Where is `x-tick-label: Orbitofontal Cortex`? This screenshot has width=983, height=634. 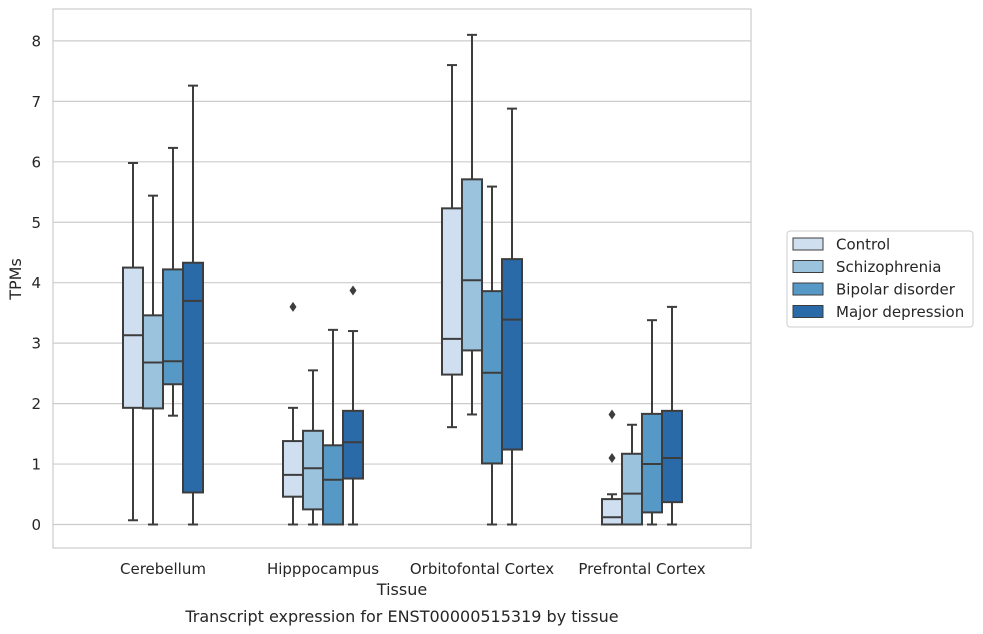 x-tick-label: Orbitofontal Cortex is located at coordinates (482, 569).